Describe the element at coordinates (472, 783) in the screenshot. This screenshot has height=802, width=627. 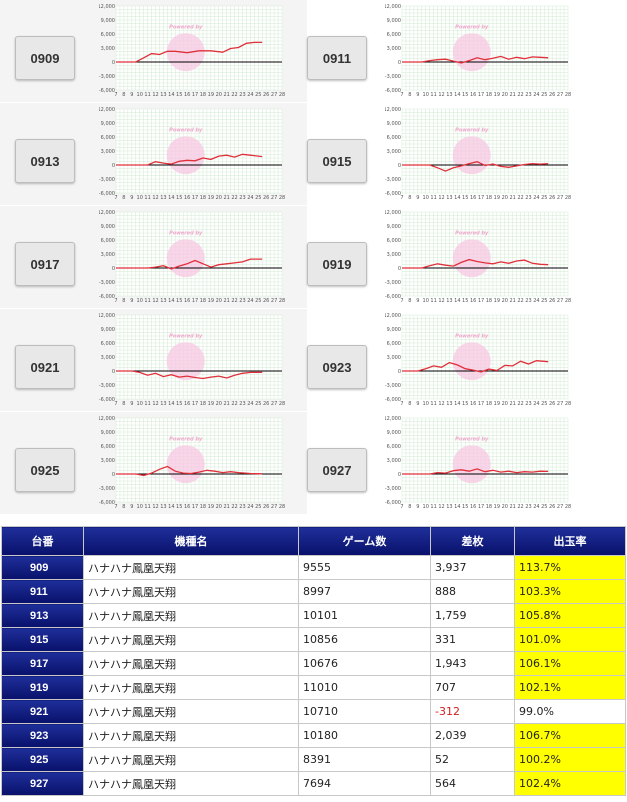
I see `difference-cell: 564` at that location.